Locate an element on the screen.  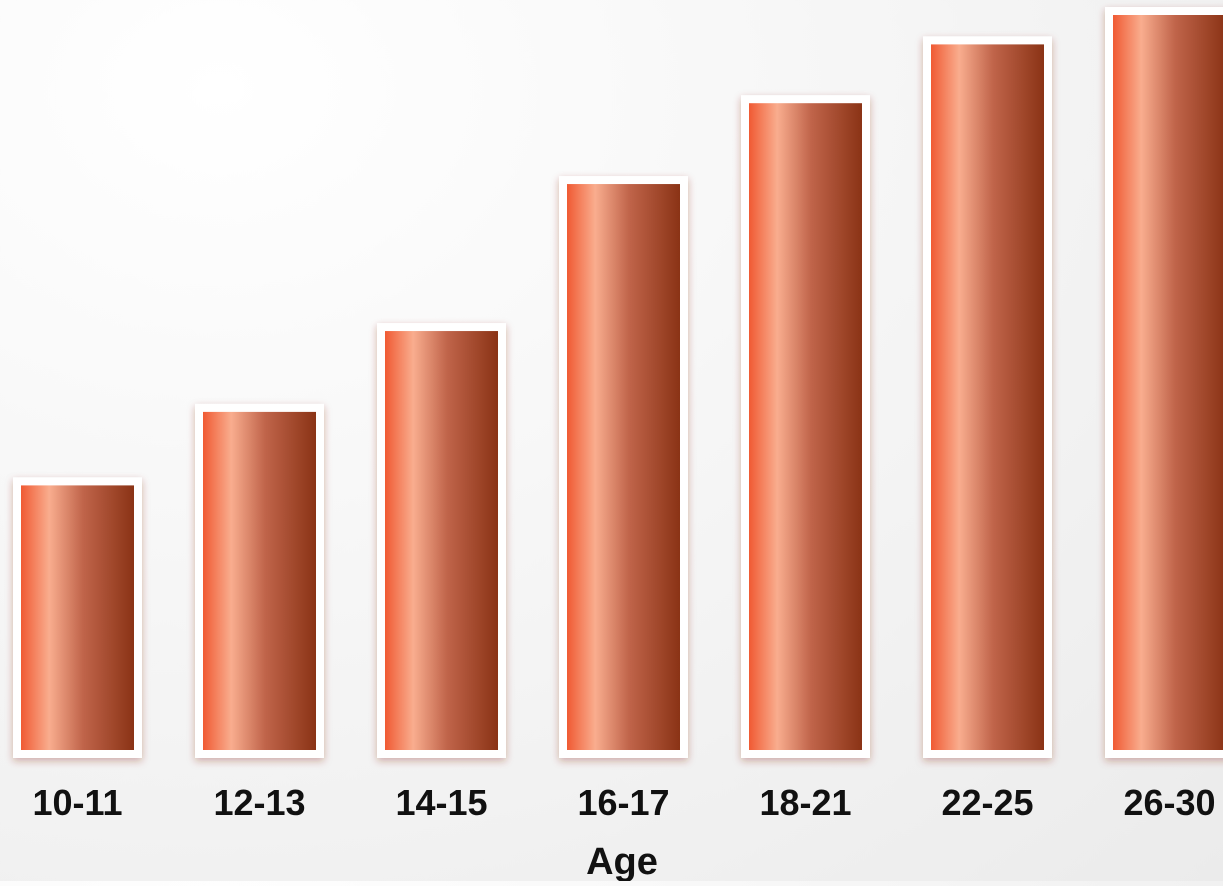
x-tick-label-18-21: 18-21 is located at coordinates (805, 802).